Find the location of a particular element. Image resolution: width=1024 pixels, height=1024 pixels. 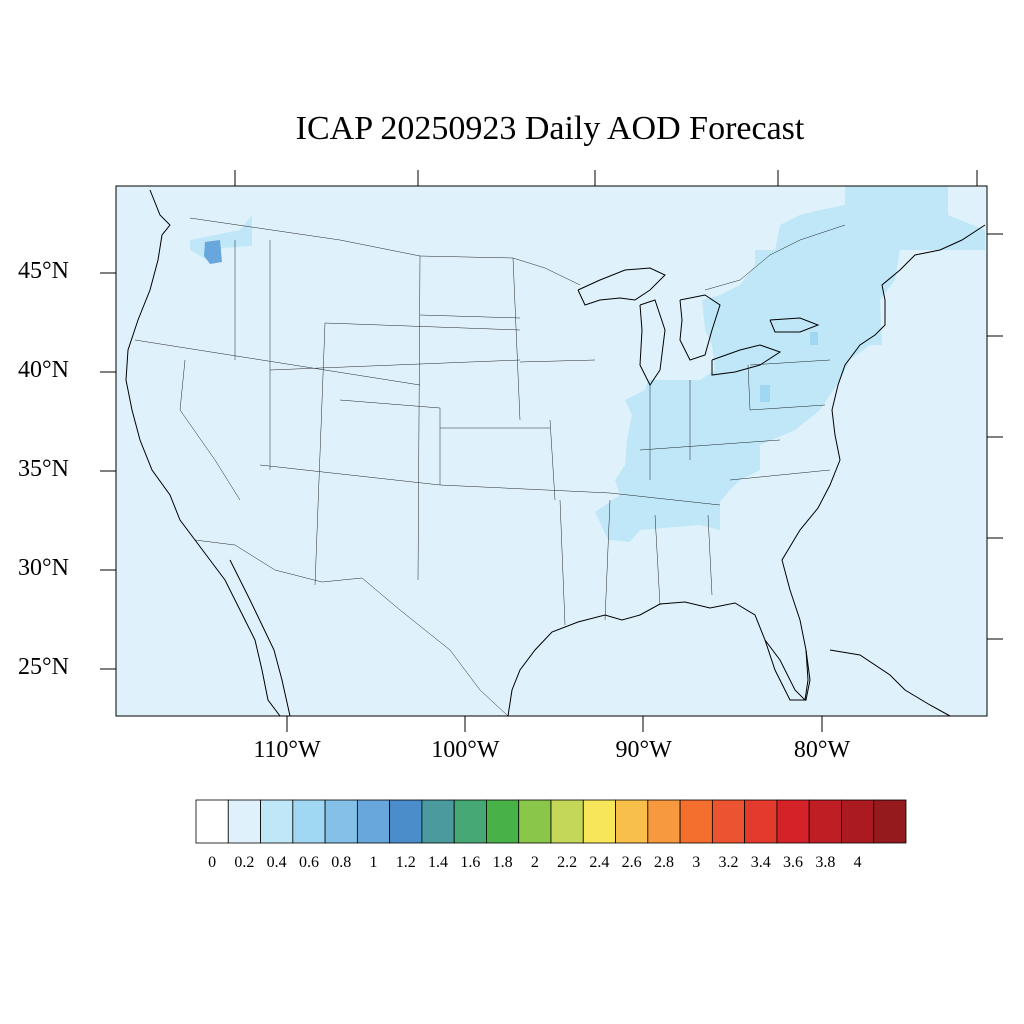

colorbar-label: 0.4 is located at coordinates (276, 862).